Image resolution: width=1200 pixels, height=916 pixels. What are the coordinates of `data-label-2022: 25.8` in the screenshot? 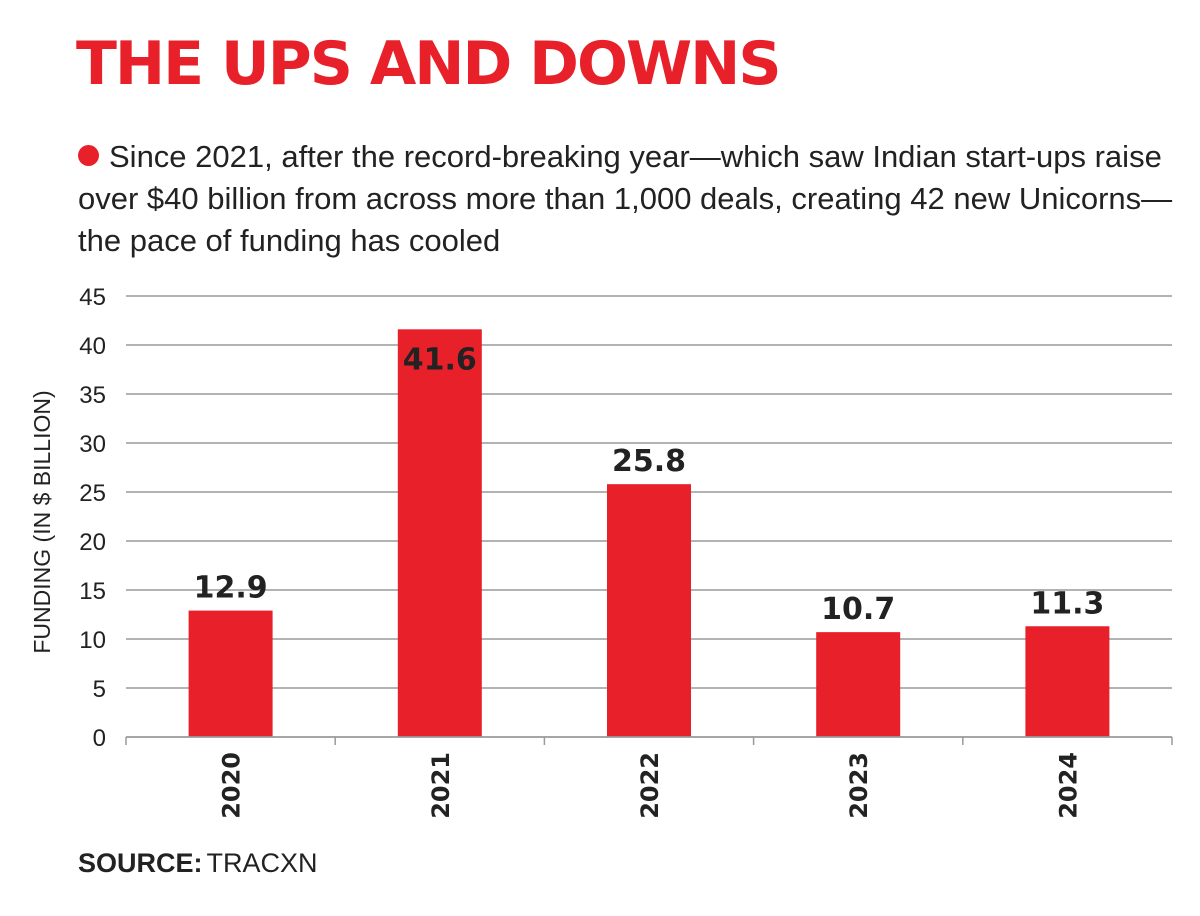 It's located at (649, 461).